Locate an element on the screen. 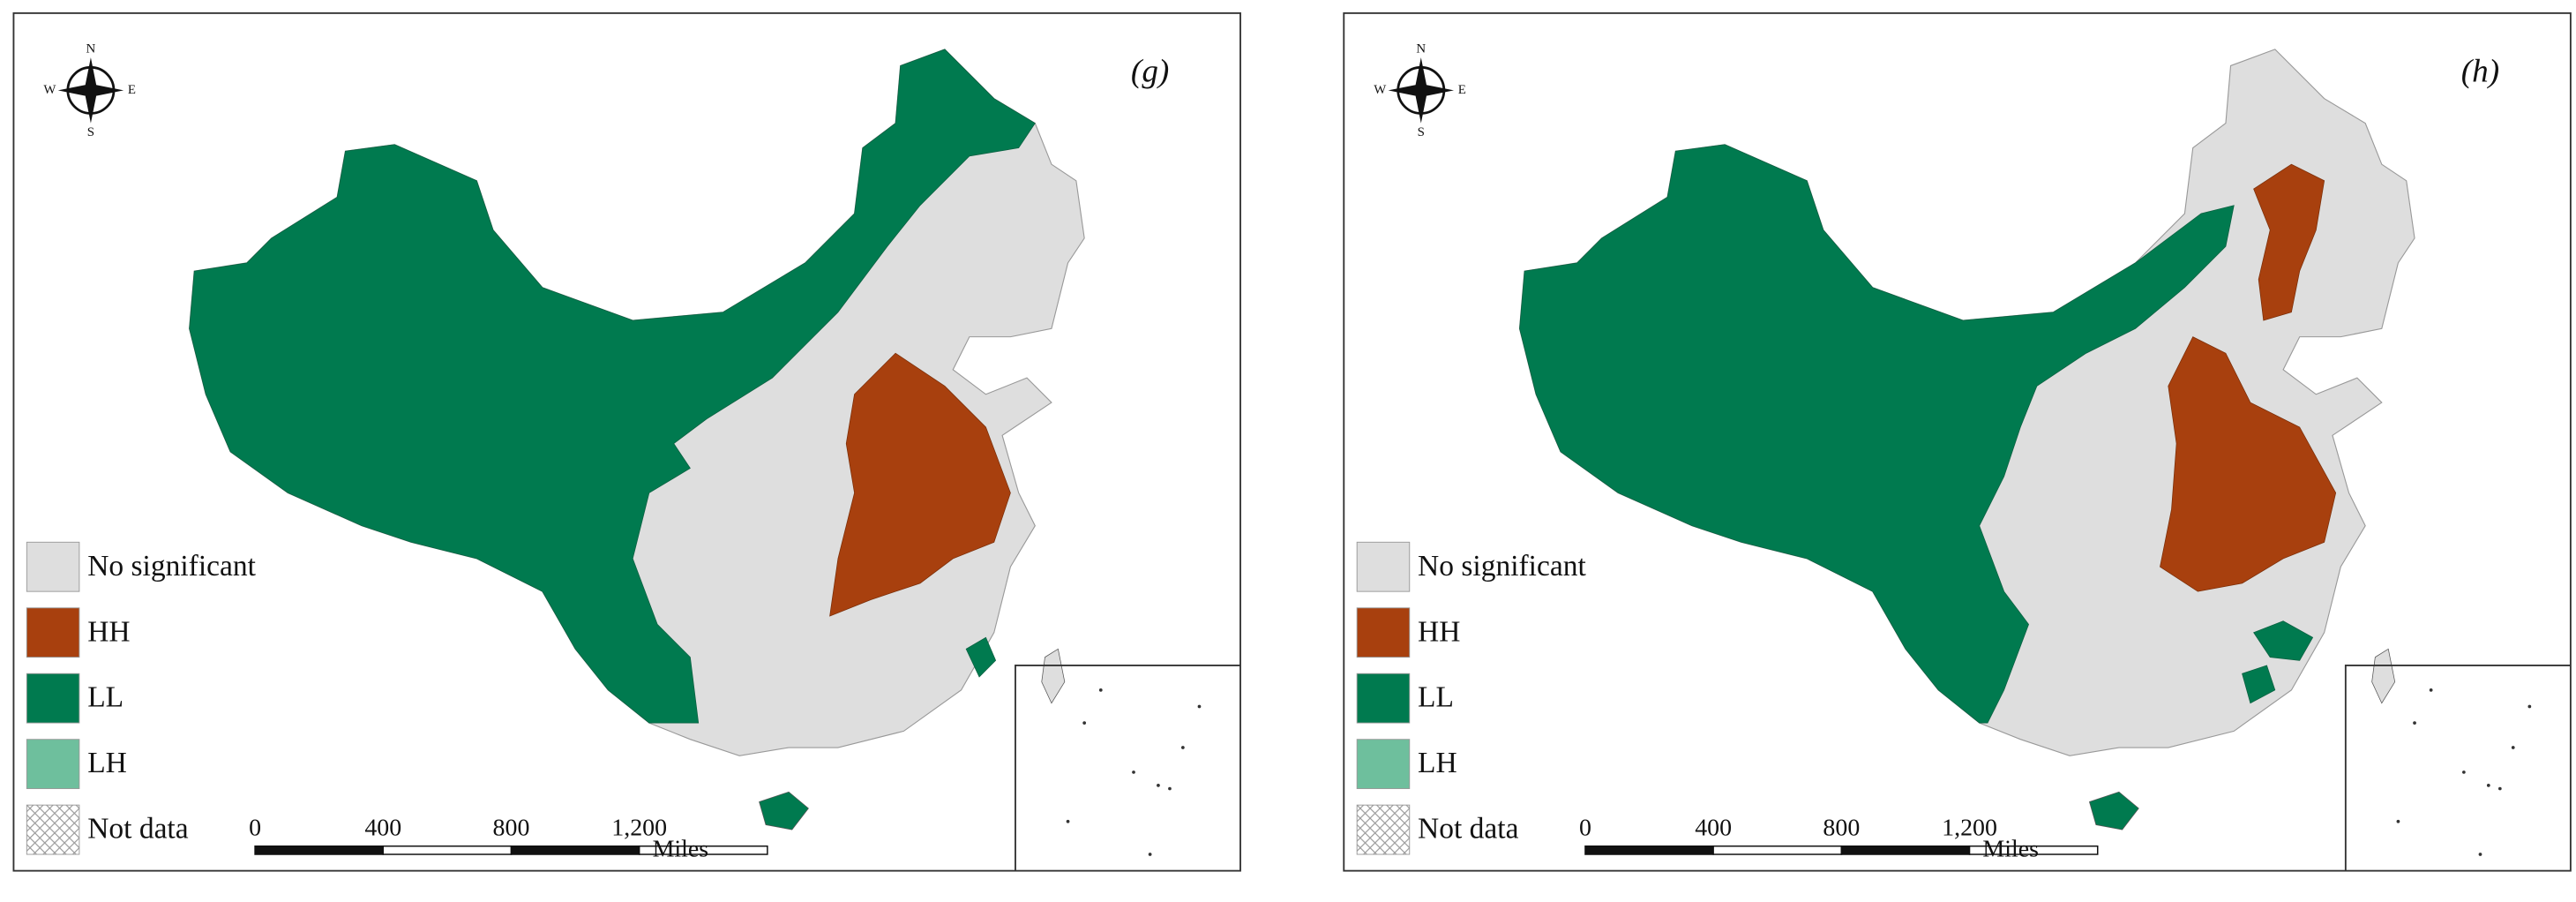 The image size is (2576, 902). panel-label: (g) is located at coordinates (1150, 71).